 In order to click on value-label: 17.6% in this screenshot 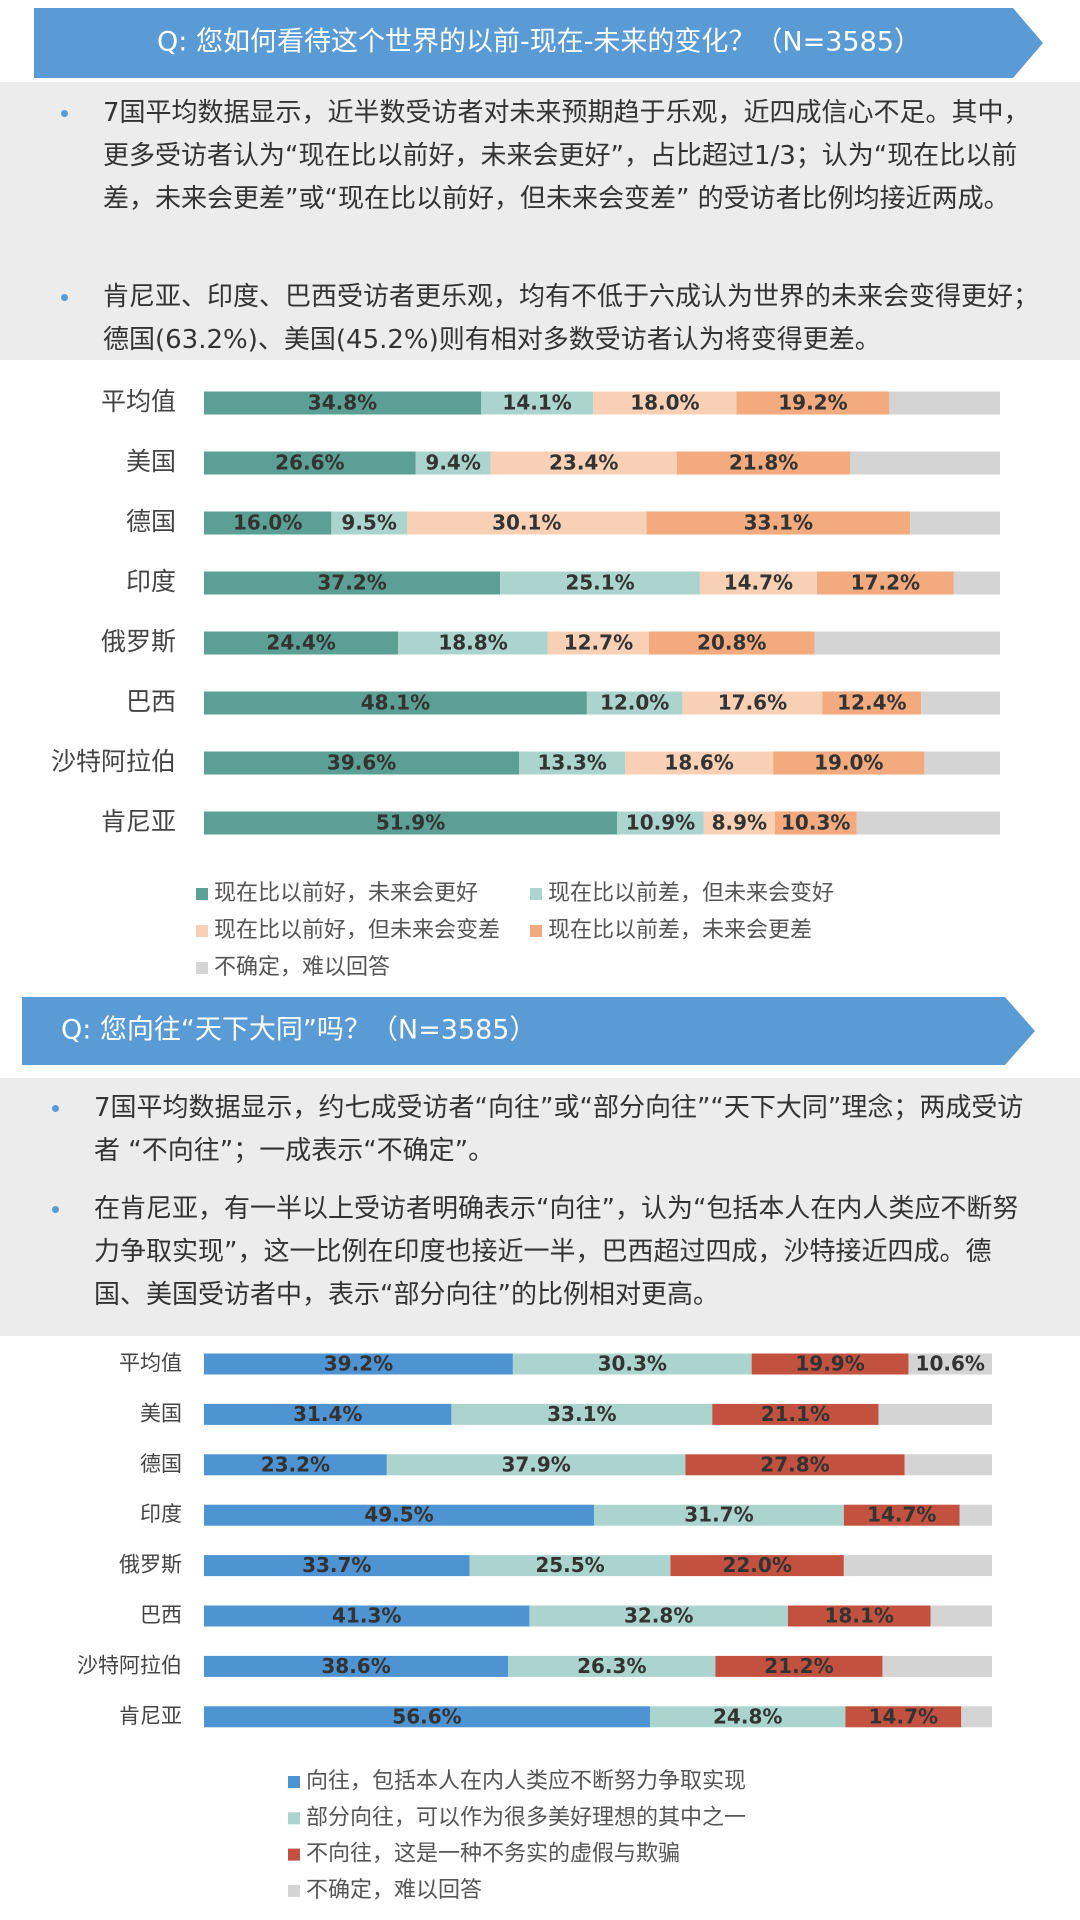, I will do `click(752, 703)`.